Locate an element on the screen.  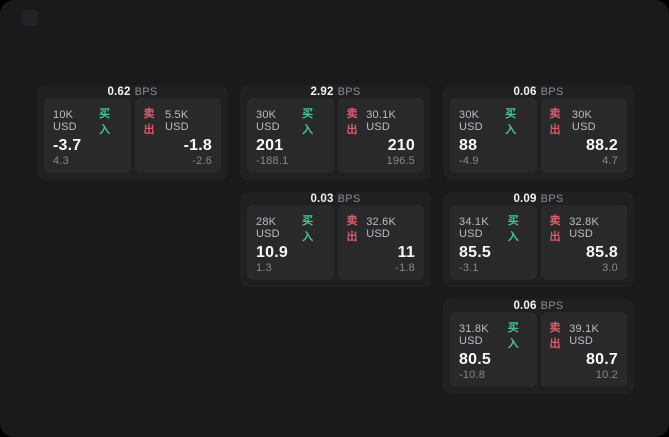
sell-panel: 卖出 30.1K USD 210 196.5 is located at coordinates (380, 135).